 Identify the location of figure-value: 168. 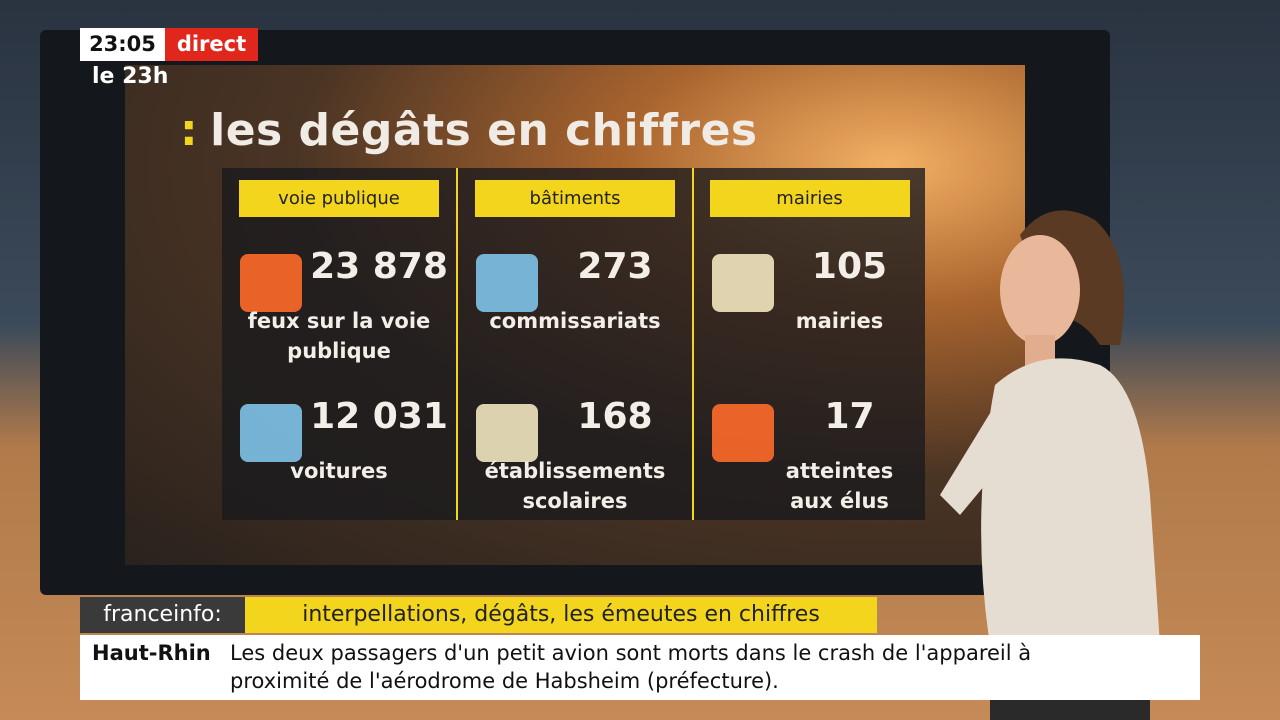
(615, 416).